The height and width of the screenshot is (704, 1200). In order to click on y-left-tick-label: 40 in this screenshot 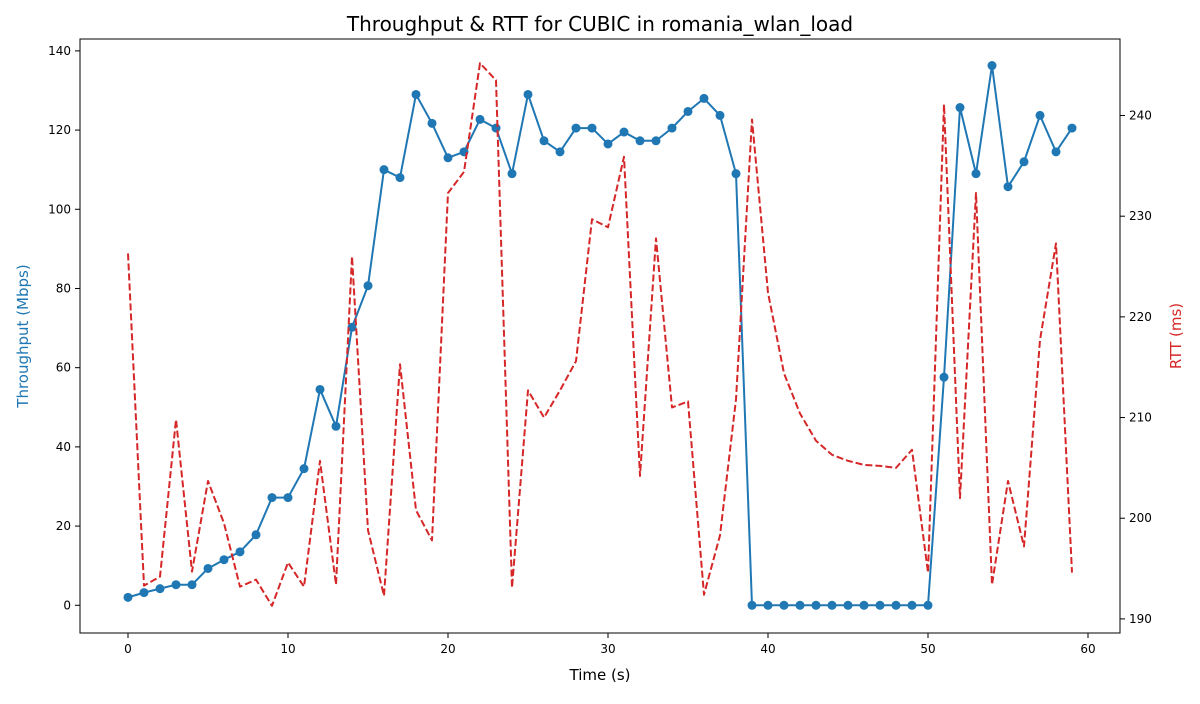, I will do `click(63, 447)`.